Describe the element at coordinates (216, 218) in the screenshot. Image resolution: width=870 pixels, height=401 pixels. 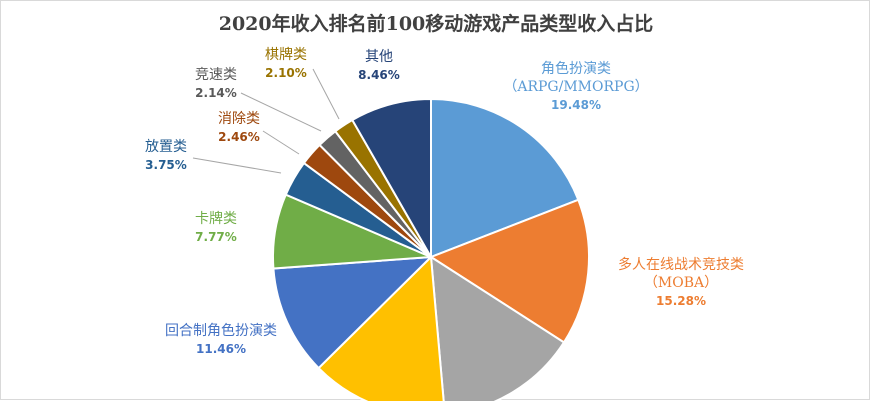
I see `slice-label-card: 卡牌类` at that location.